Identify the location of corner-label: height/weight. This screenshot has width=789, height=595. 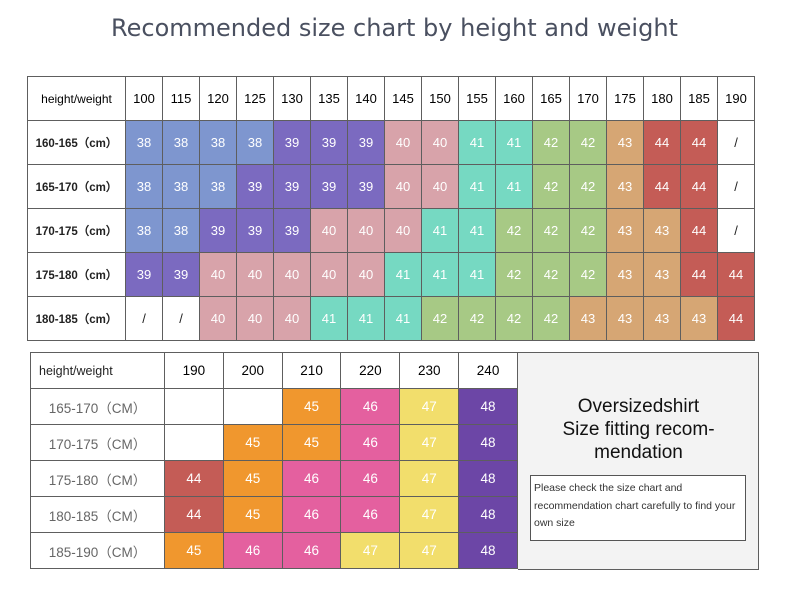
(76, 98).